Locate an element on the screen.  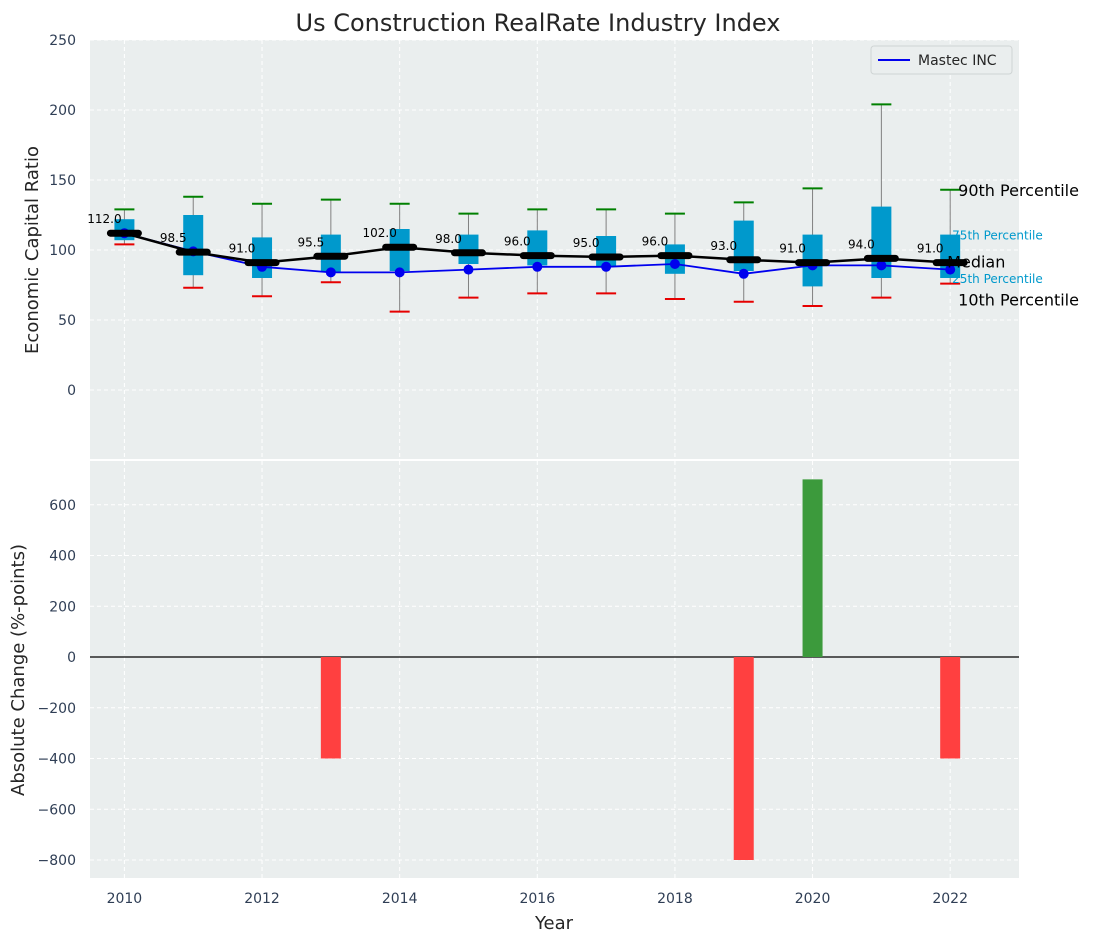
median-value-label: 93.0 is located at coordinates (723, 246).